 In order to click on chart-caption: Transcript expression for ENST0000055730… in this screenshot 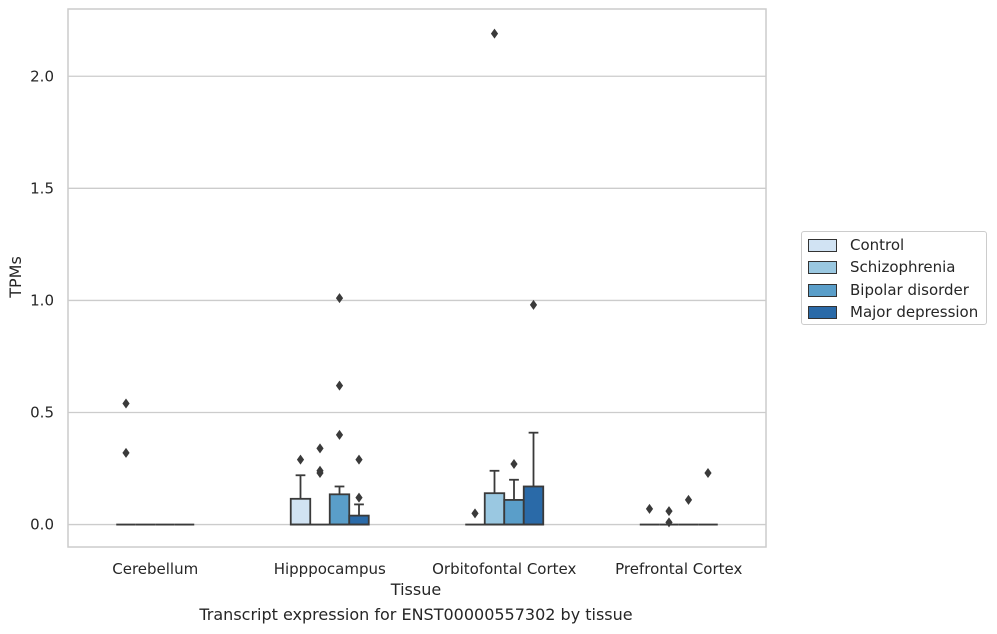, I will do `click(416, 614)`.